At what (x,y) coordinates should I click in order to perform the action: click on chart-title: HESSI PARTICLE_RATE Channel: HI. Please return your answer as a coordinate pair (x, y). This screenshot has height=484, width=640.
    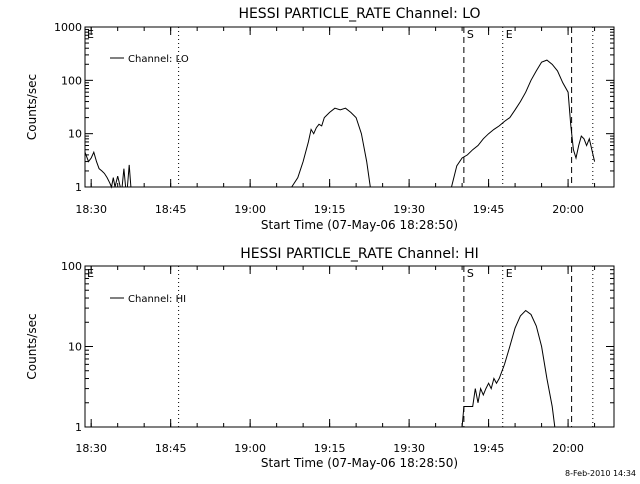
    Looking at the image, I should click on (359, 254).